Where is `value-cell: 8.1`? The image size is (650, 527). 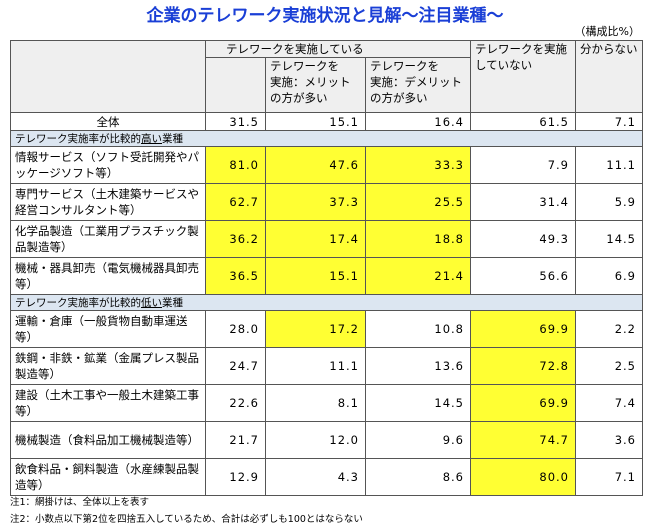
value-cell: 8.1 is located at coordinates (315, 403).